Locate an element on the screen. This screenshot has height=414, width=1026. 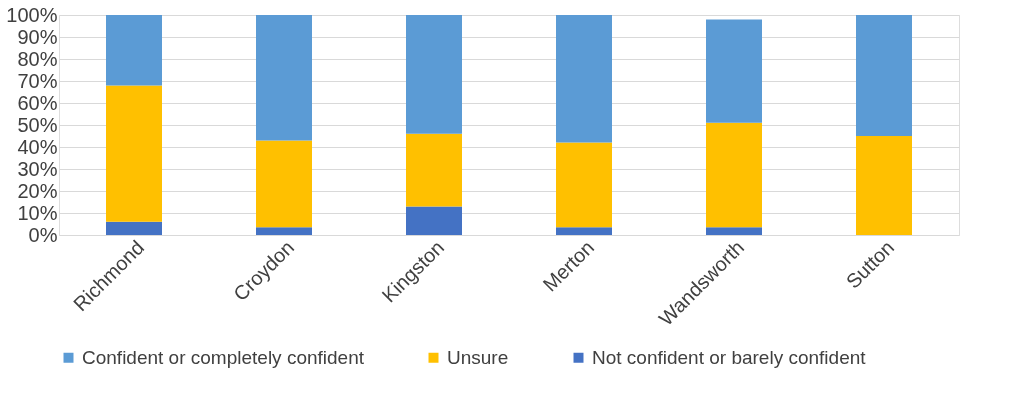
y-tick-label: 20% is located at coordinates (37, 190).